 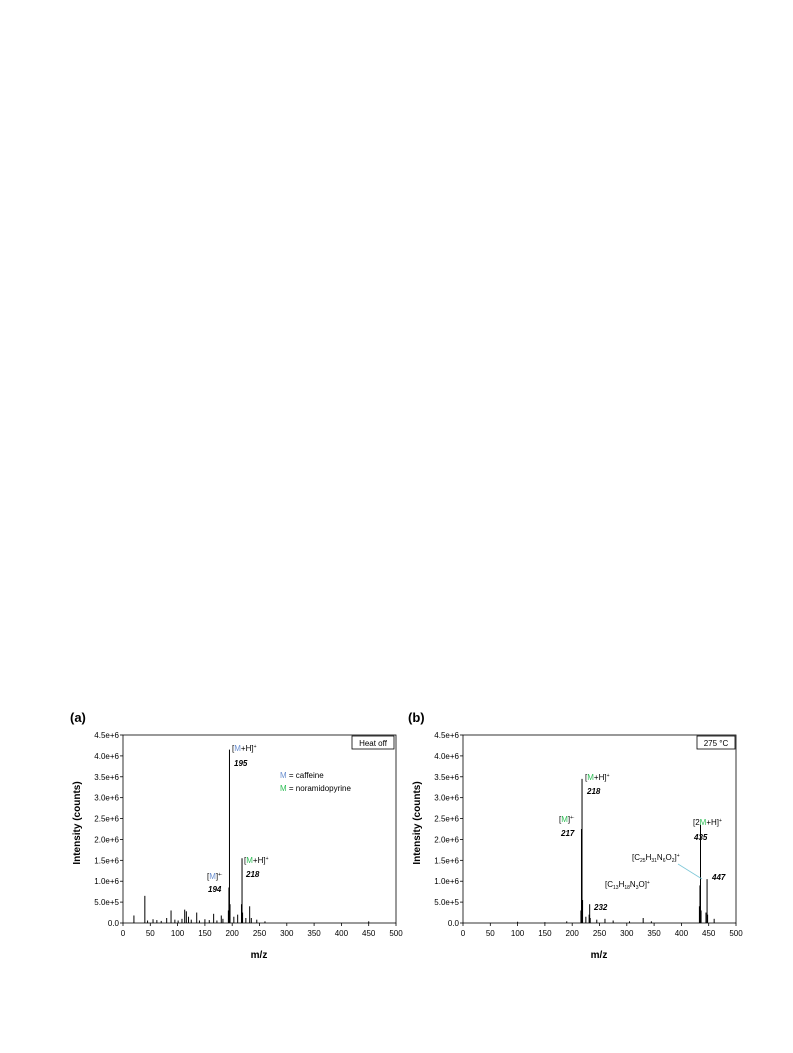 I want to click on peak-mz-label: 232, so click(x=600, y=907).